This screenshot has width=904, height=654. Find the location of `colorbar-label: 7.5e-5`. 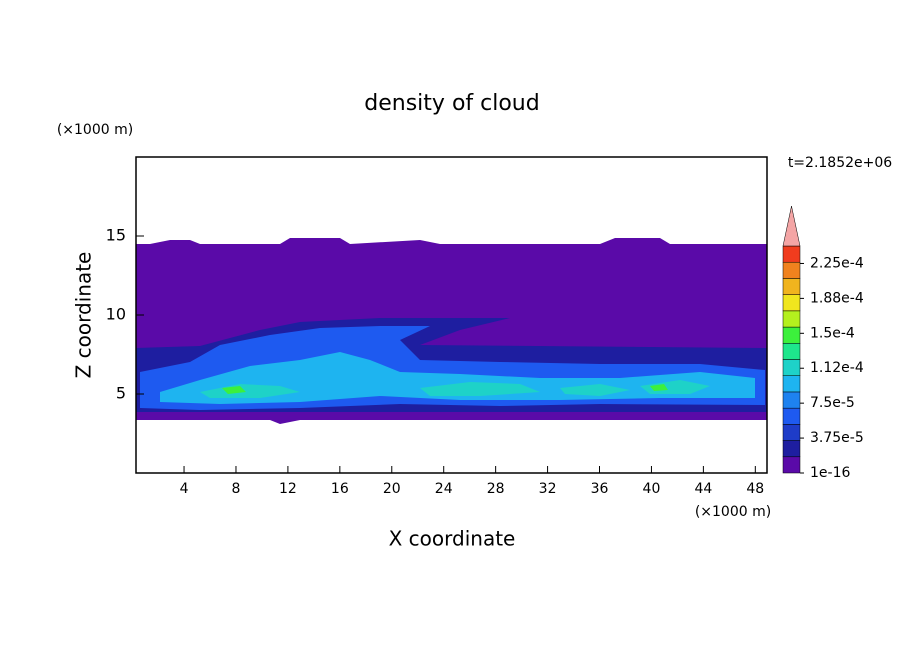

colorbar-label: 7.5e-5 is located at coordinates (832, 403).